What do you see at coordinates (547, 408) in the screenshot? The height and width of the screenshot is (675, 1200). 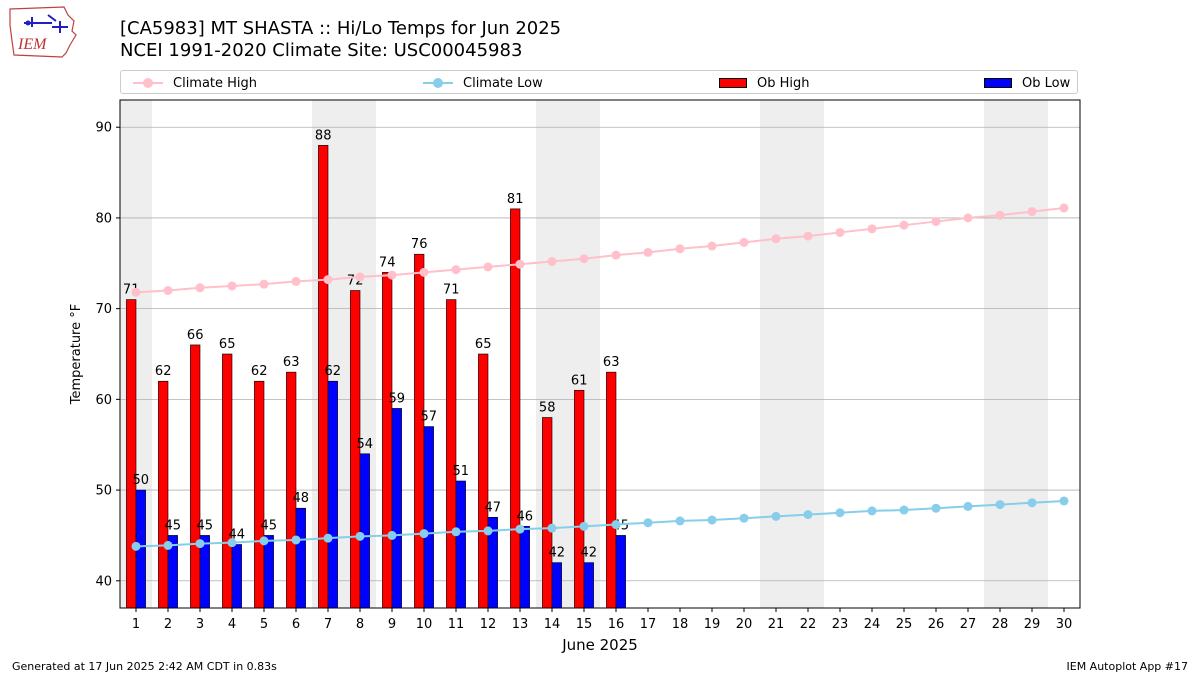 I see `ob-high-data-label: 58` at bounding box center [547, 408].